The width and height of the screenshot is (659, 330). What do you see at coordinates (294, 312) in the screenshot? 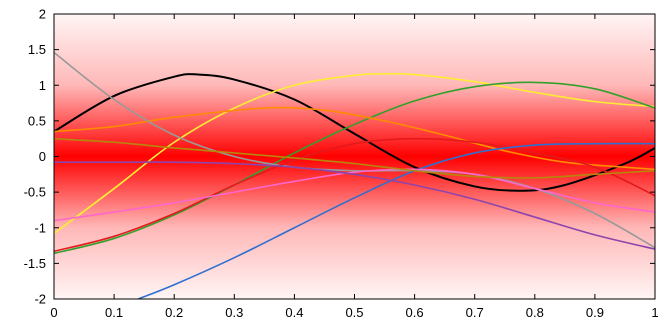
I see `x-tick-label: 0.4` at bounding box center [294, 312].